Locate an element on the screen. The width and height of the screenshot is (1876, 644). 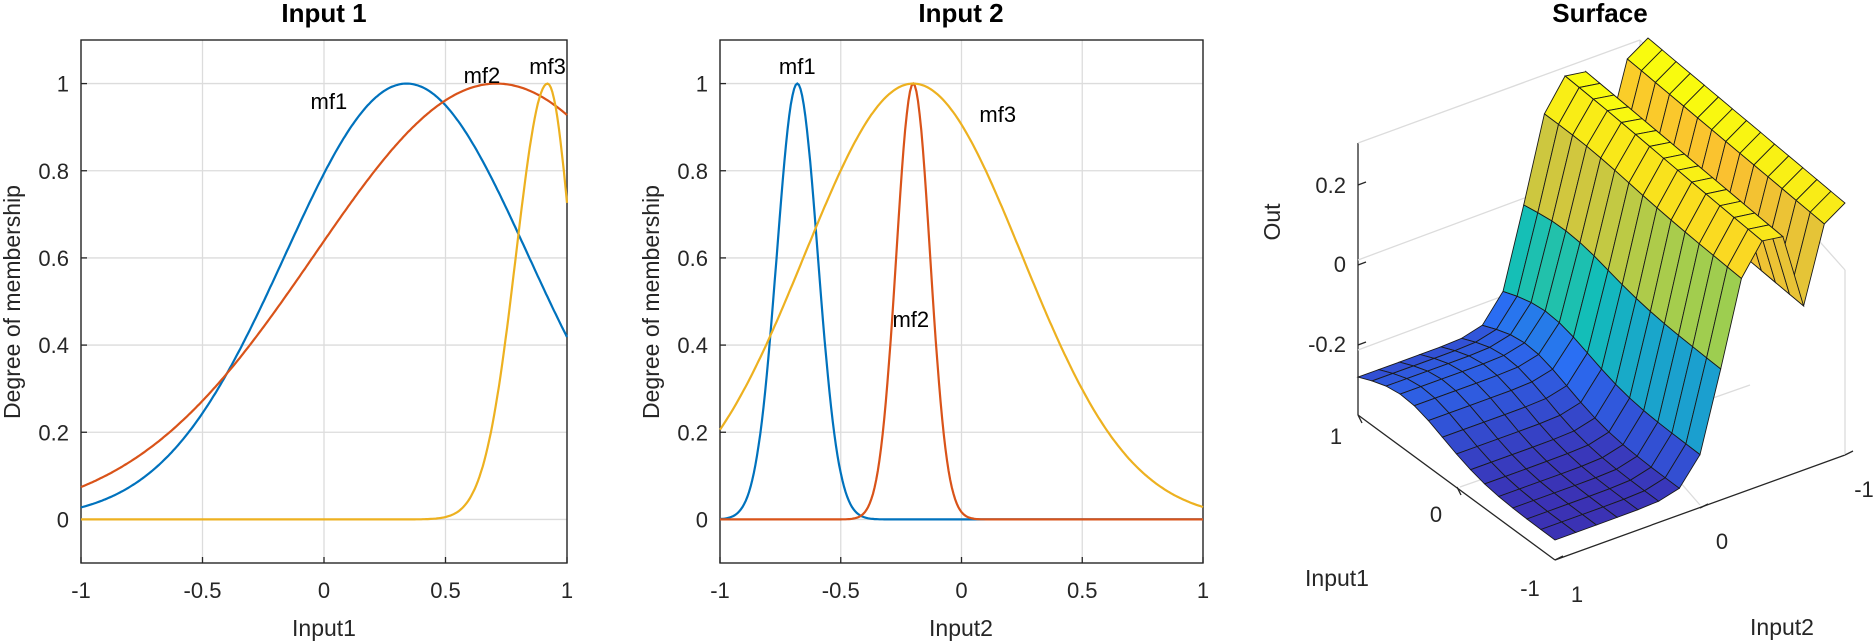
input2-y-axis-label: Degree of membership is located at coordinates (651, 302).